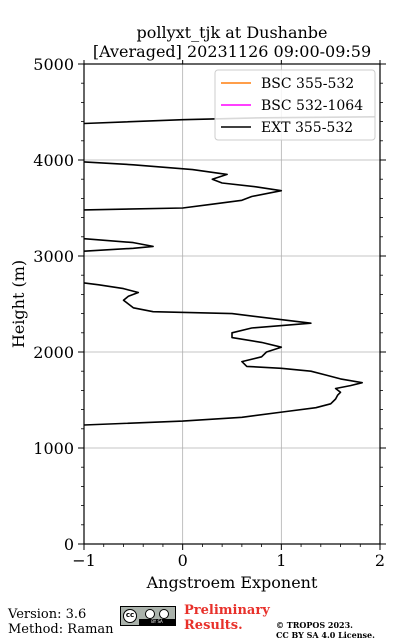 The width and height of the screenshot is (400, 640). Describe the element at coordinates (314, 625) in the screenshot. I see `copyright-line1: © TROPOS 2023.` at that location.